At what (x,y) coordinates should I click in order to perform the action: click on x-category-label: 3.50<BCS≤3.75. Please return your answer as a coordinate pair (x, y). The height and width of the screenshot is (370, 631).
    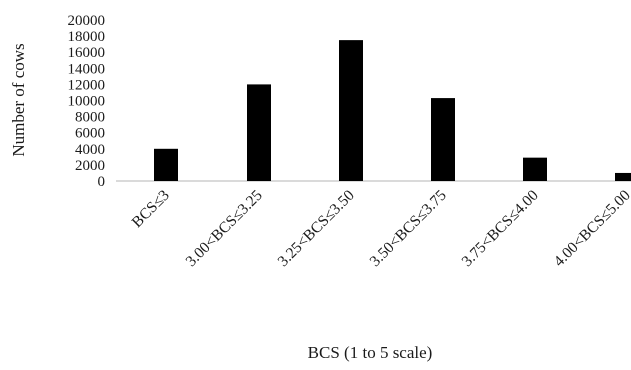
    Looking at the image, I should click on (408, 228).